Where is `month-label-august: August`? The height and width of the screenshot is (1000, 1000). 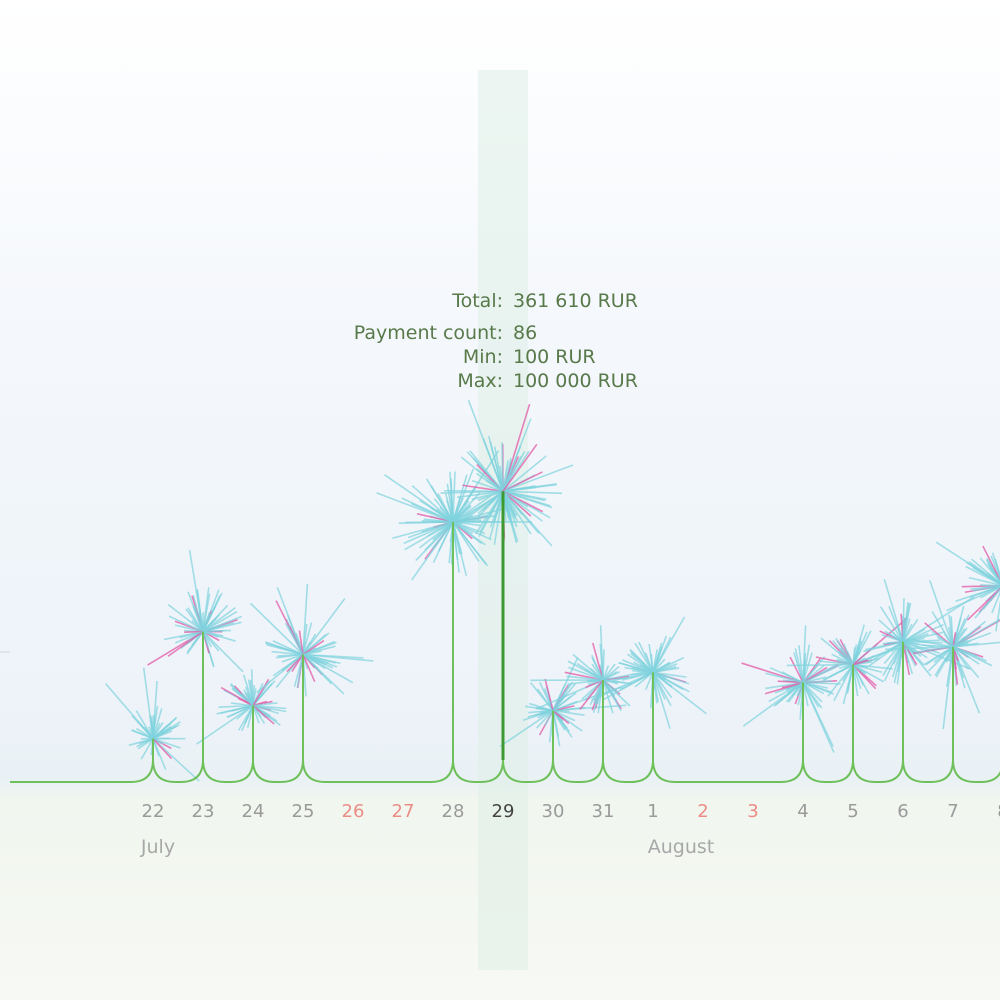 month-label-august: August is located at coordinates (681, 847).